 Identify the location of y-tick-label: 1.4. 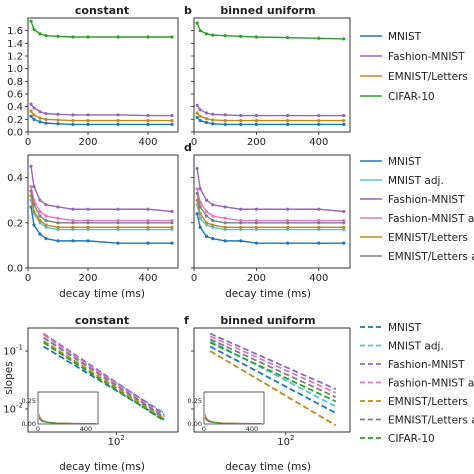
(15, 44).